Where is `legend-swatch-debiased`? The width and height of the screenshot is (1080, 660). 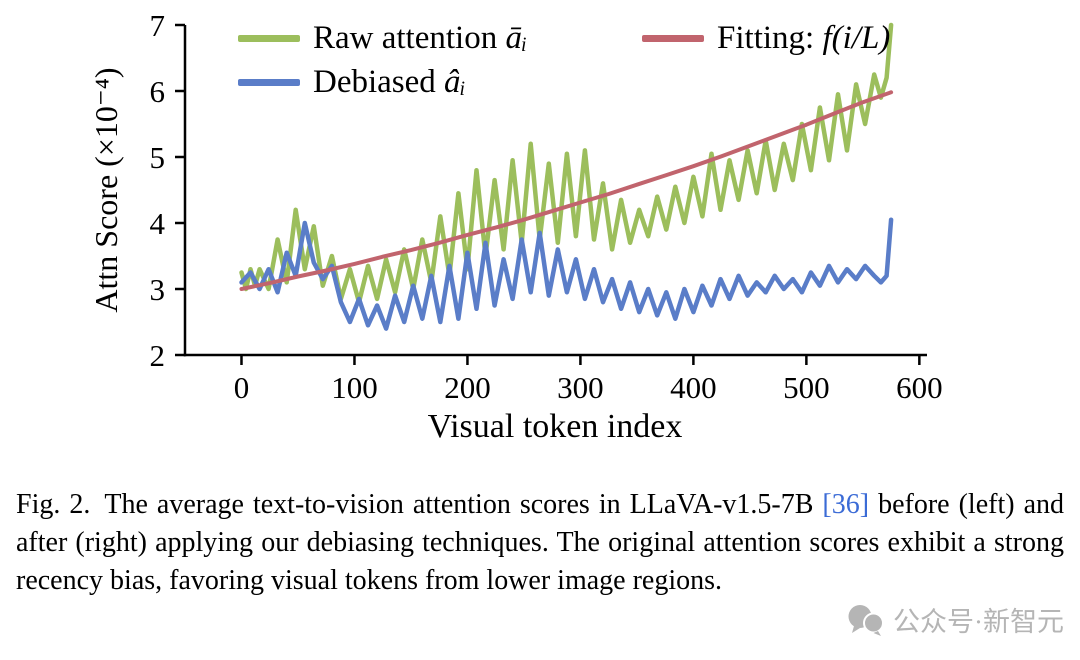 legend-swatch-debiased is located at coordinates (269, 82).